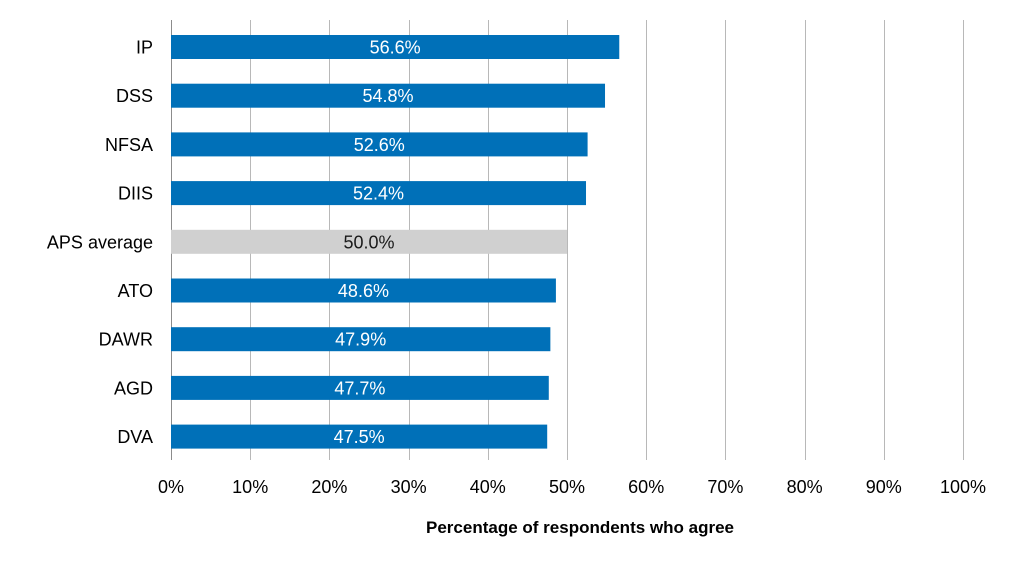  What do you see at coordinates (135, 194) in the screenshot?
I see `category-label: DIIS` at bounding box center [135, 194].